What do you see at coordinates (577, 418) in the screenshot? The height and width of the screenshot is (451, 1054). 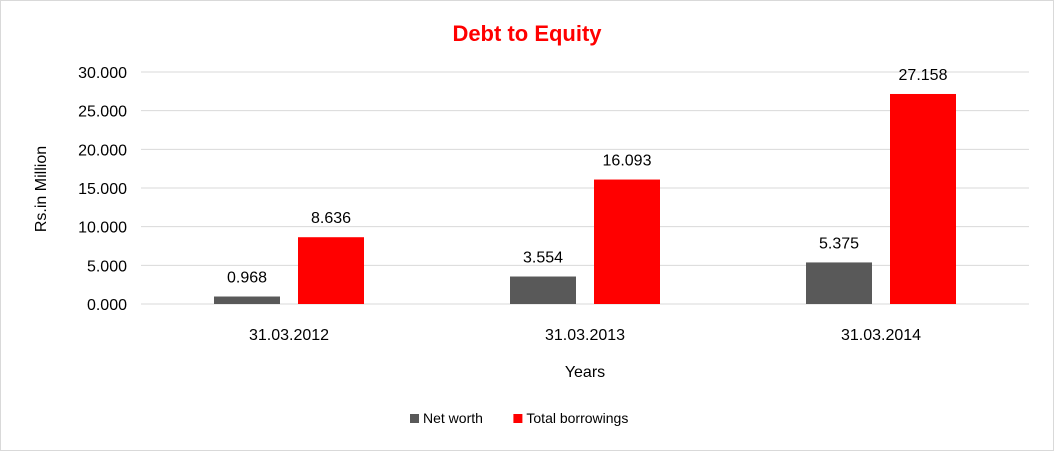 I see `legend-label: Total borrowings` at bounding box center [577, 418].